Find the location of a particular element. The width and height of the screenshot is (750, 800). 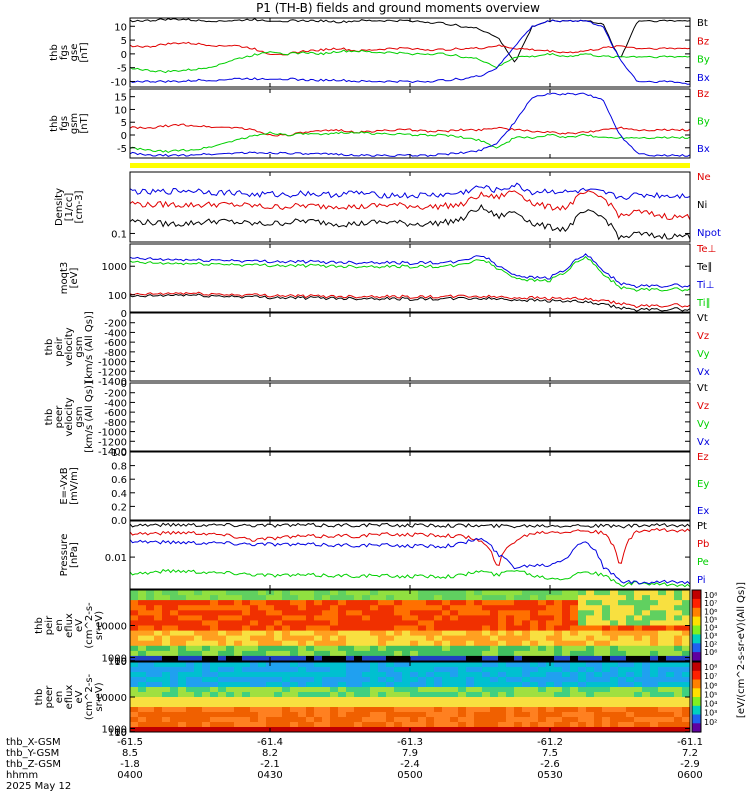

colorbar-swatch is located at coordinates (696, 639).